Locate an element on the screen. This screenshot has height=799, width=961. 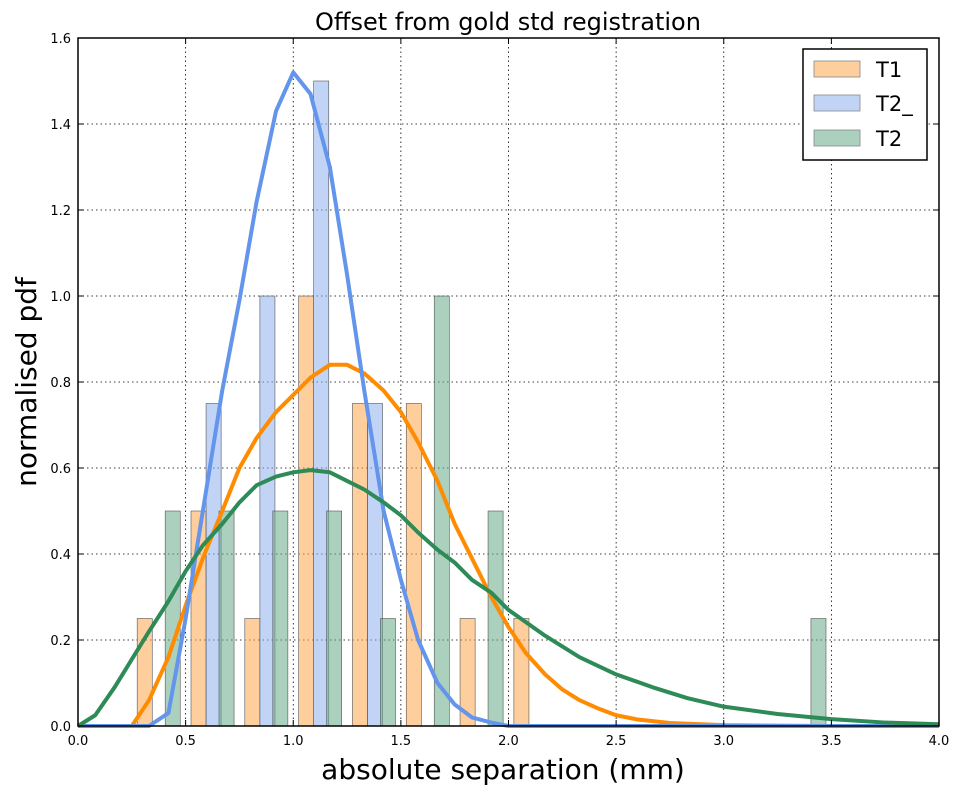
x-tick-label: 1.0 is located at coordinates (293, 741).